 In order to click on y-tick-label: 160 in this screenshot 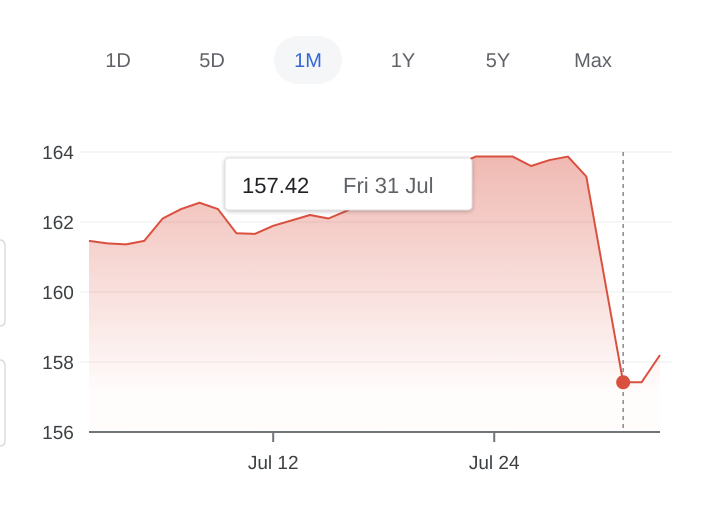, I will do `click(58, 293)`.